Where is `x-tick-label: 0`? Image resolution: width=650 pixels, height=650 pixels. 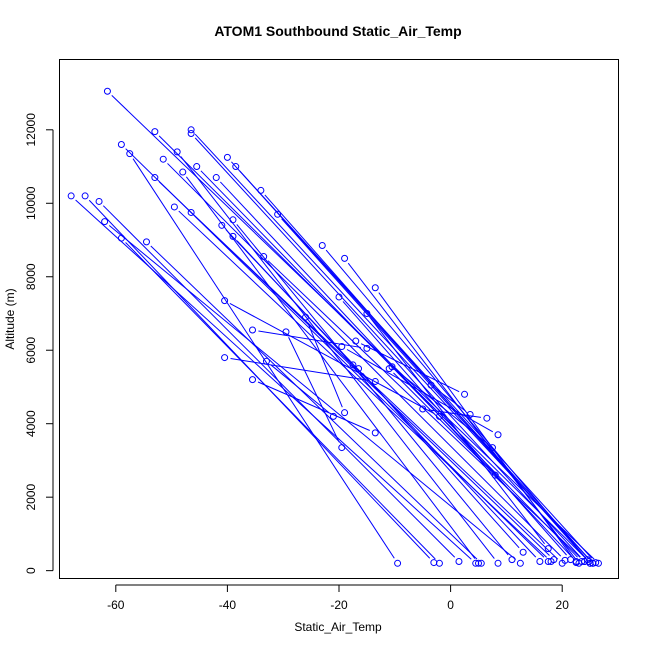 x-tick-label: 0 is located at coordinates (450, 605).